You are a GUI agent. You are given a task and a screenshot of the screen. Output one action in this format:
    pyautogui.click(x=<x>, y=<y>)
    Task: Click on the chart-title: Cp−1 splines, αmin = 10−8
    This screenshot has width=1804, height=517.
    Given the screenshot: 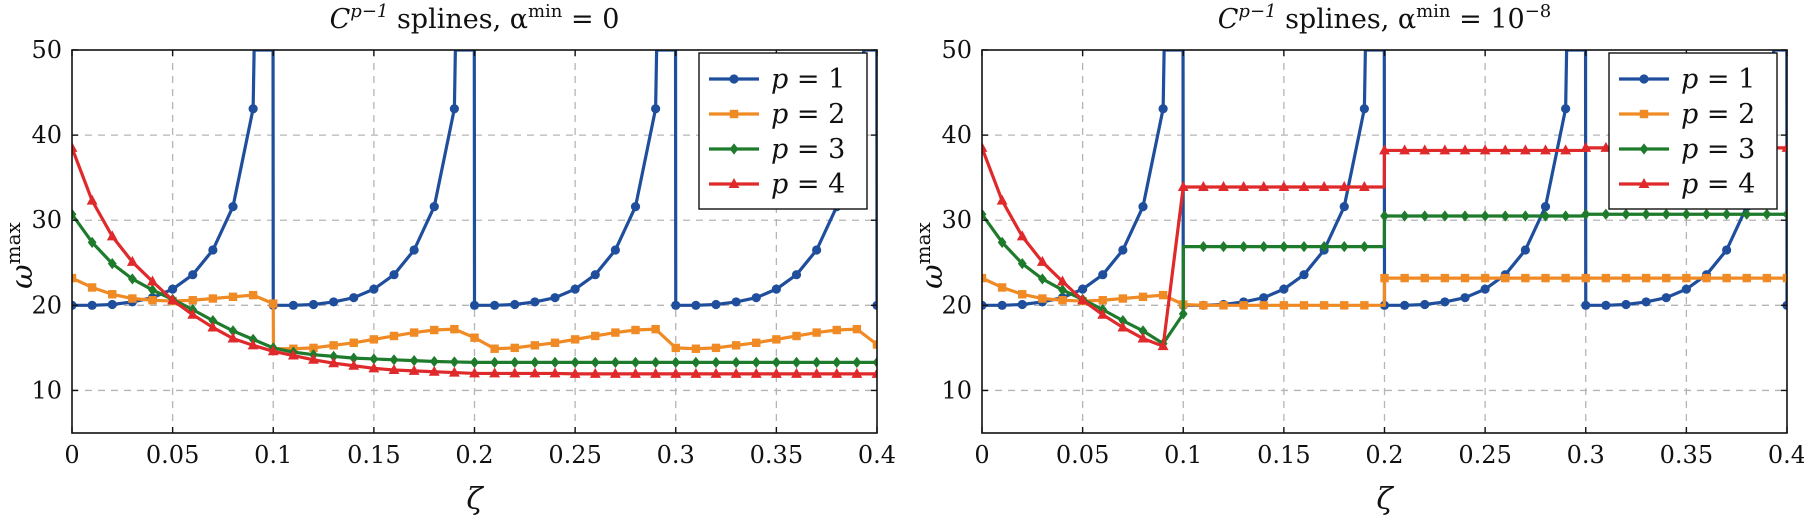 What is the action you would take?
    pyautogui.click(x=1384, y=18)
    